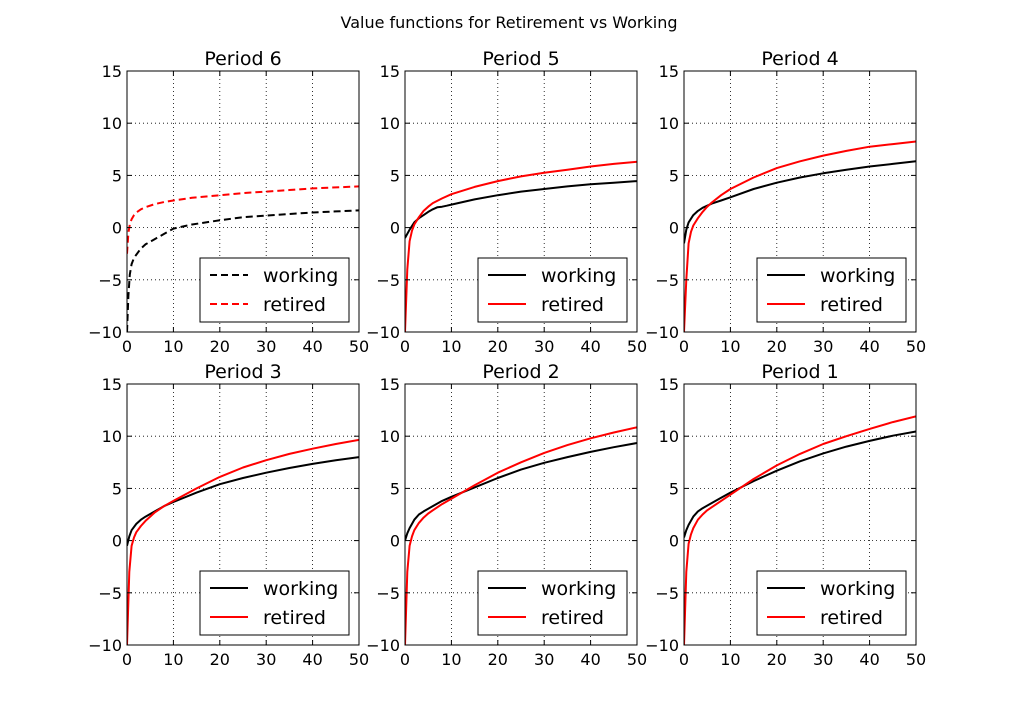 The height and width of the screenshot is (717, 1017). What do you see at coordinates (799, 59) in the screenshot?
I see `chart-title: Period 4` at bounding box center [799, 59].